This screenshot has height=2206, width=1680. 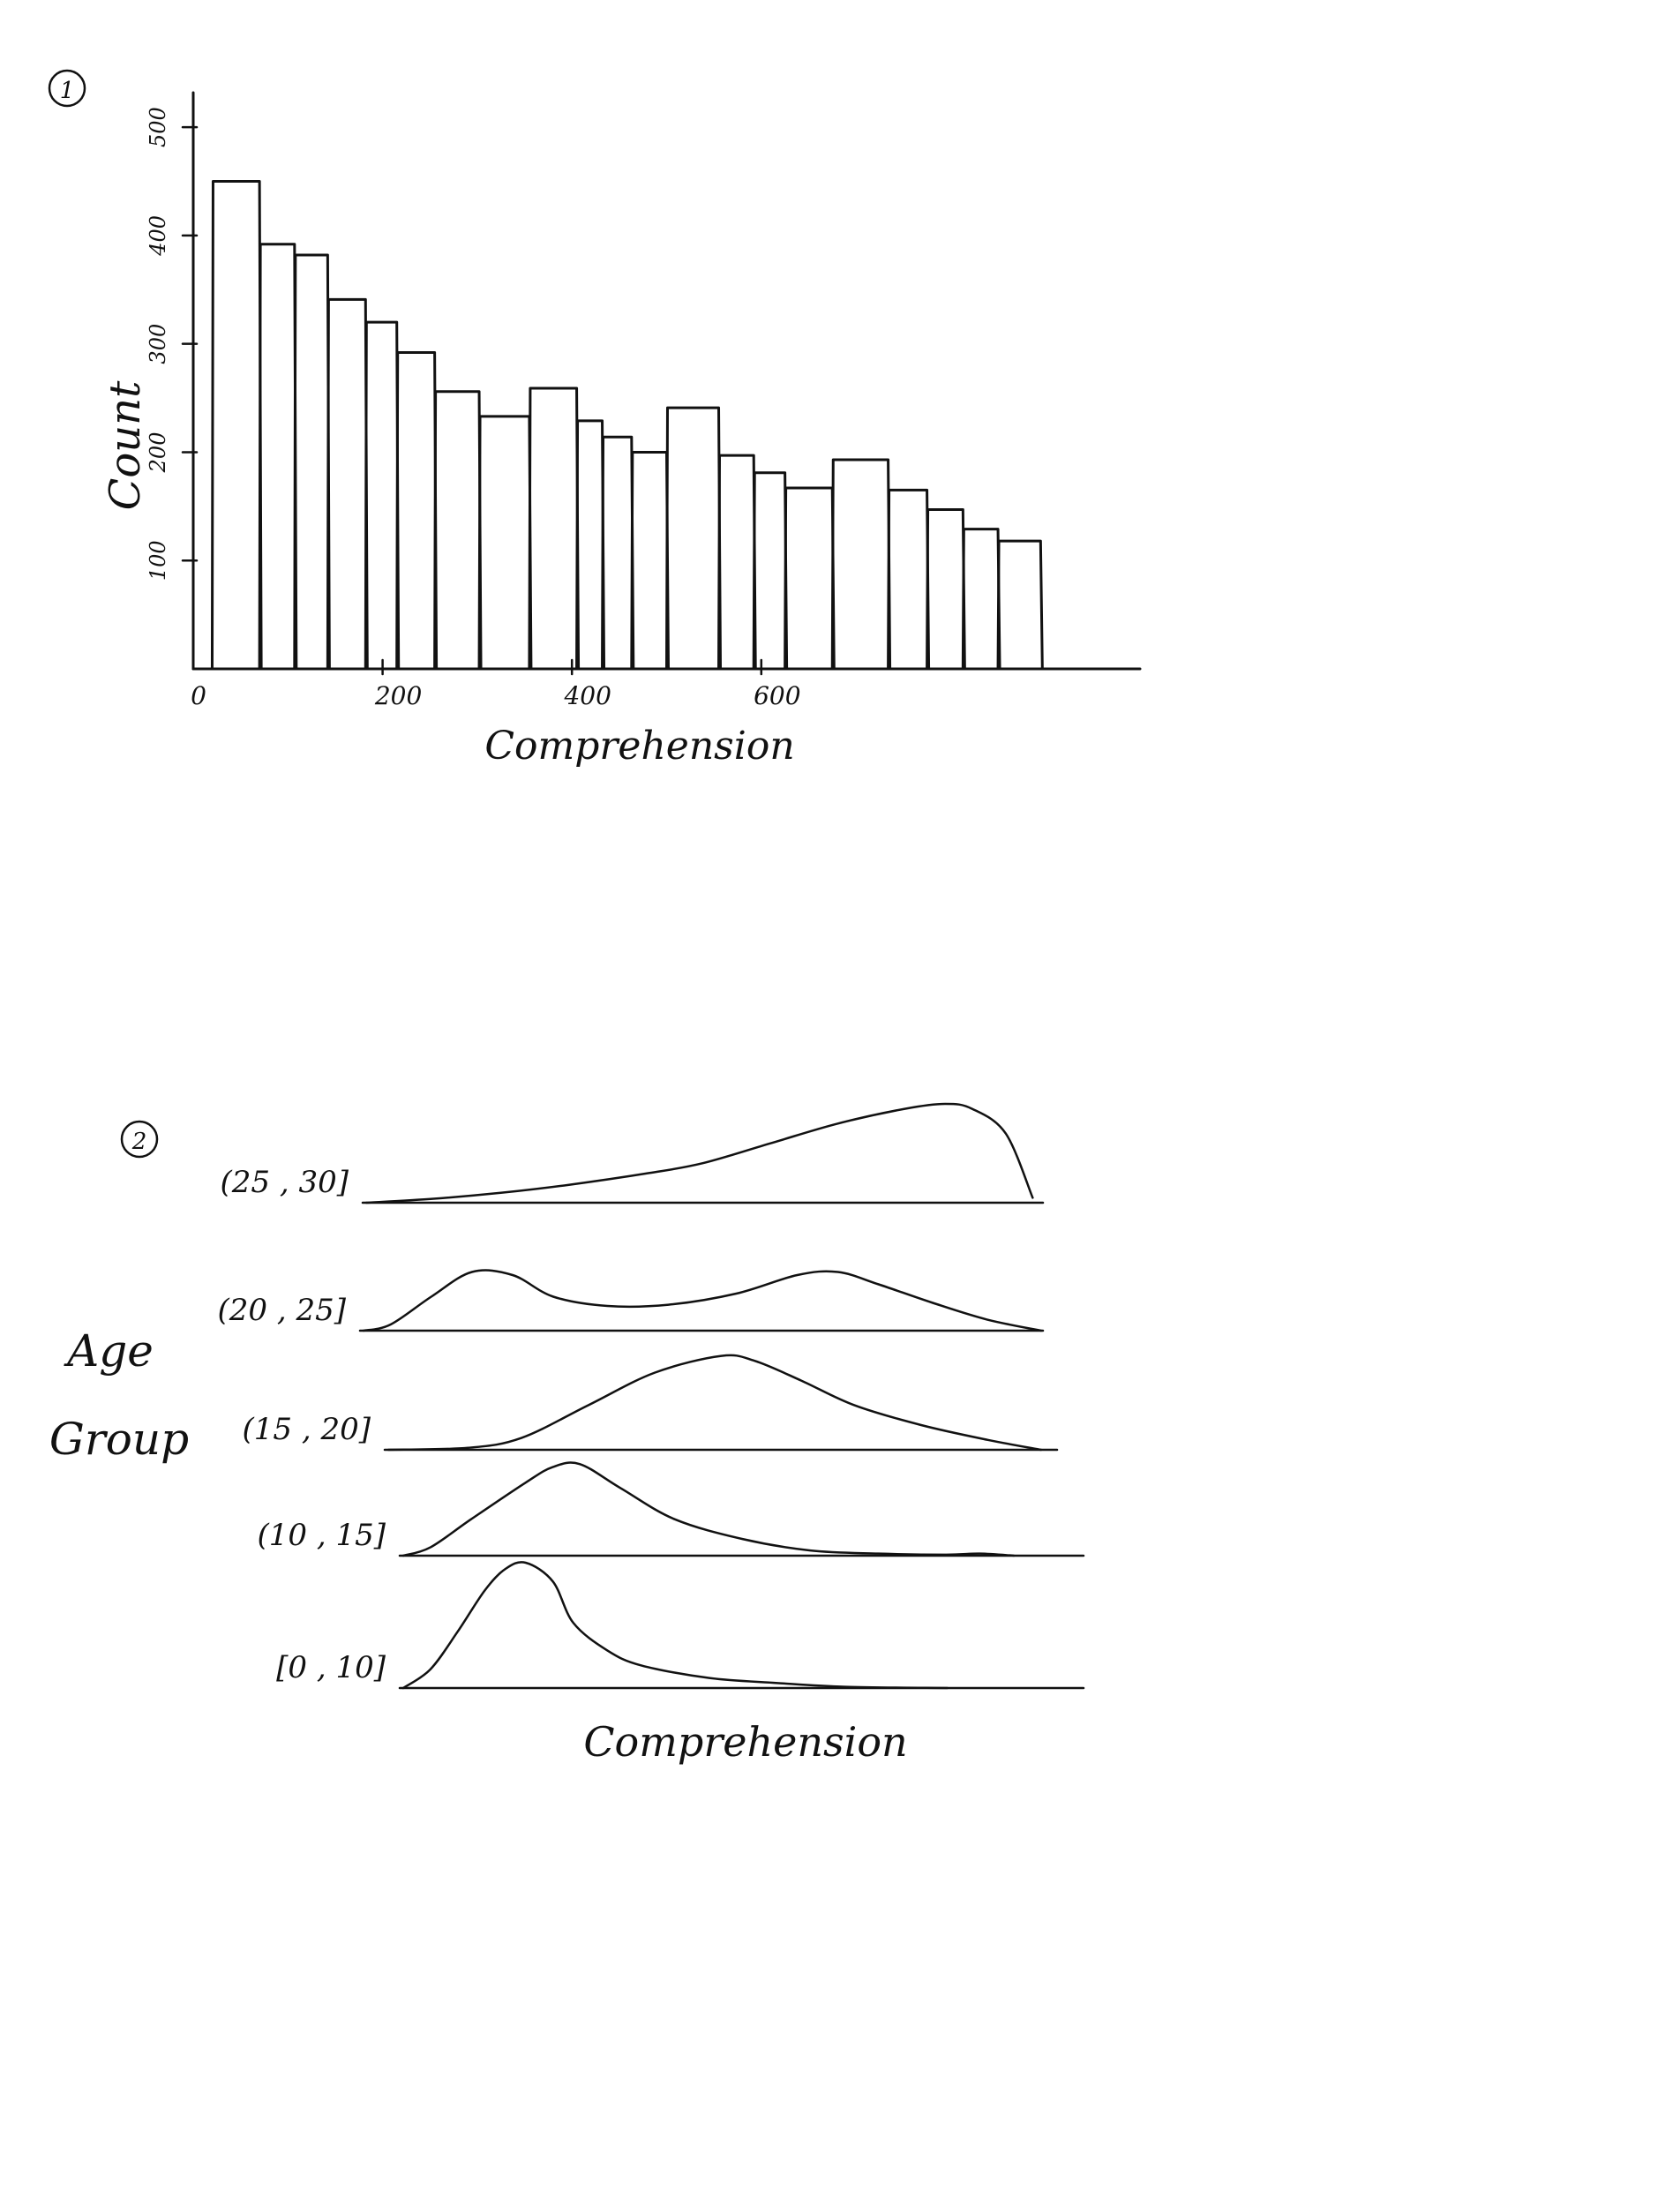 What do you see at coordinates (119, 1395) in the screenshot?
I see `y-axis-label: Age Group` at bounding box center [119, 1395].